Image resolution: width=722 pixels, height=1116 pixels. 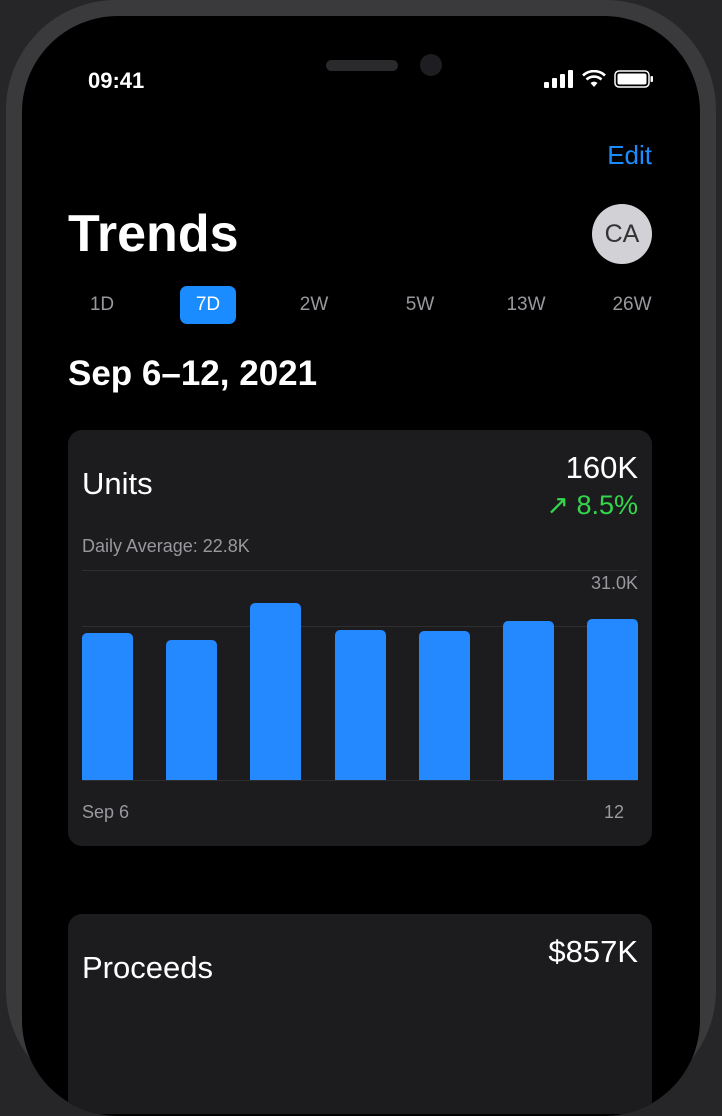 I want to click on date-range: Sep 6–12, 2021, so click(x=193, y=373).